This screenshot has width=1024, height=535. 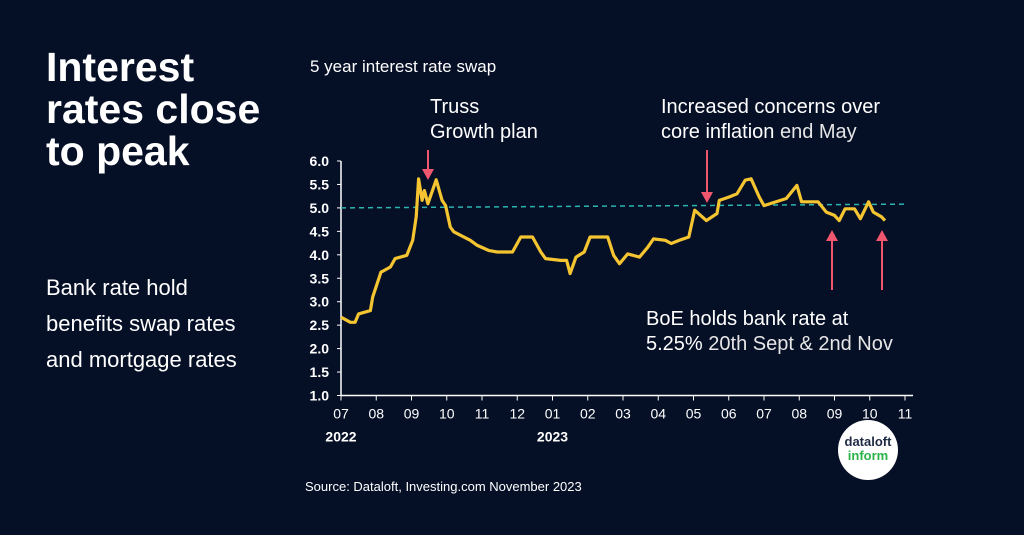 What do you see at coordinates (320, 184) in the screenshot?
I see `y-tick-label: 5.5` at bounding box center [320, 184].